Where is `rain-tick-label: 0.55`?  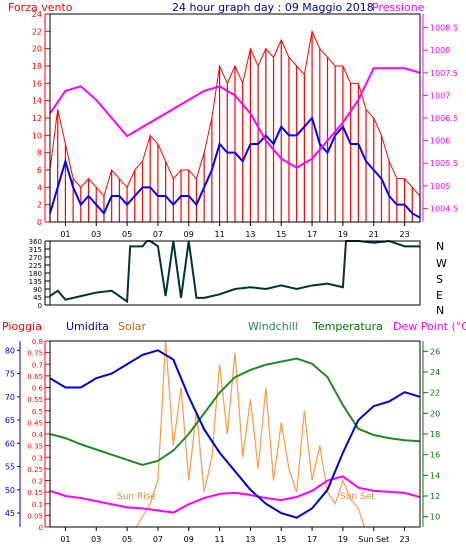 rain-tick-label: 0.55 is located at coordinates (35, 400).